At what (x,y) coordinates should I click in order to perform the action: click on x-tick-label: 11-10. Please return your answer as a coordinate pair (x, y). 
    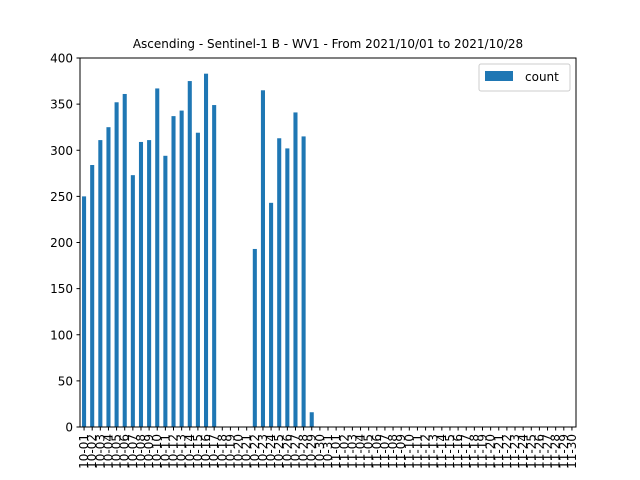
    Looking at the image, I should click on (409, 451).